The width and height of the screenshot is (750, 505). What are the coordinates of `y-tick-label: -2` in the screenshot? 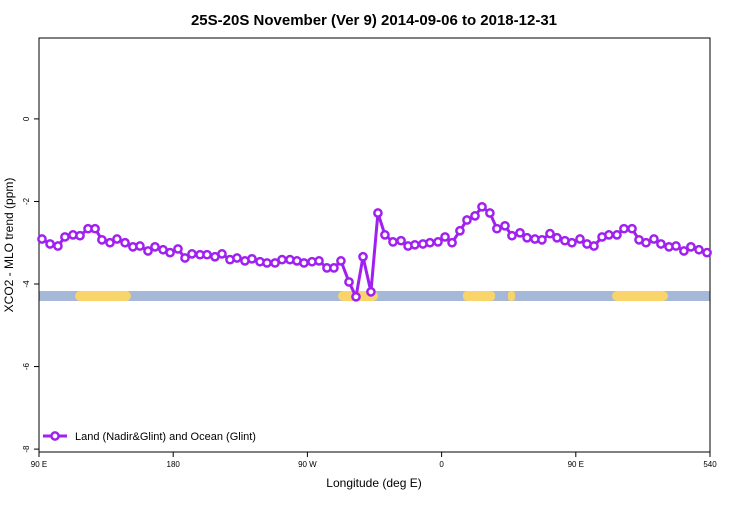 It's located at (26, 201).